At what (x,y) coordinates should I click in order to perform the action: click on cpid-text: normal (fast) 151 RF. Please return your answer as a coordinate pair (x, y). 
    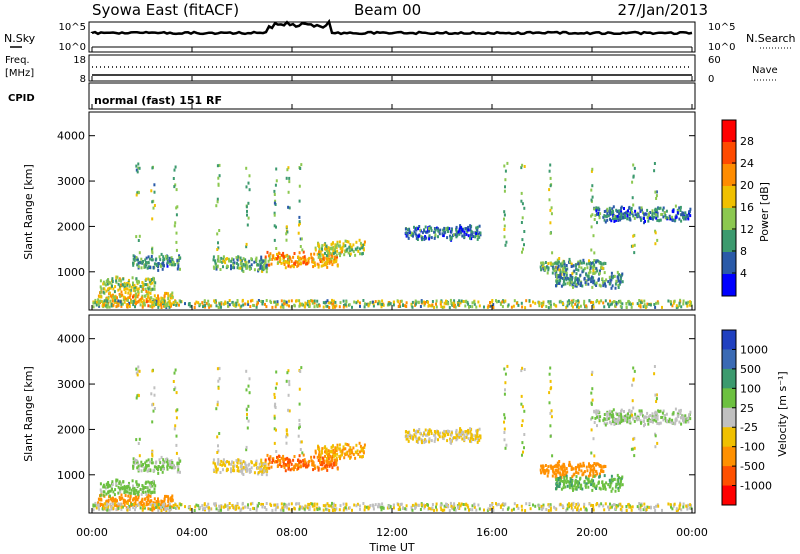
    Looking at the image, I should click on (158, 100).